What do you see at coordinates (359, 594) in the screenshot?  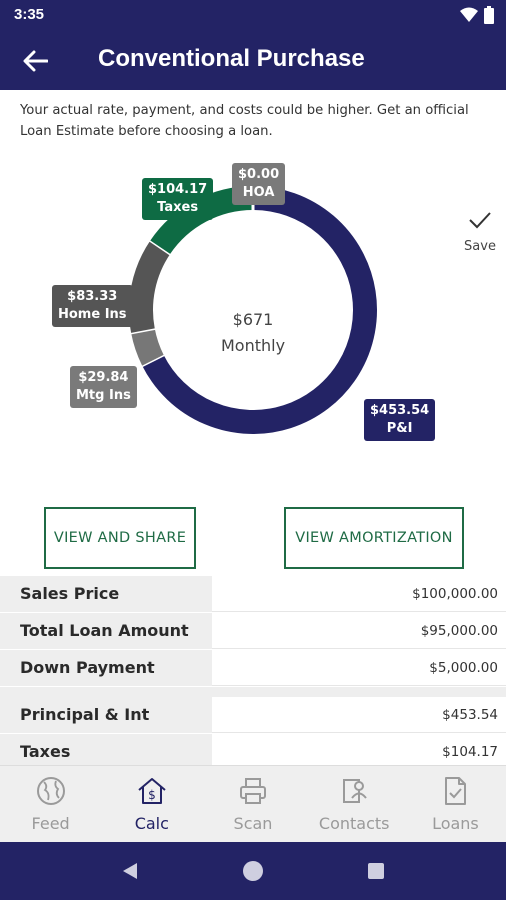 I see `row-value: $100,000.00` at bounding box center [359, 594].